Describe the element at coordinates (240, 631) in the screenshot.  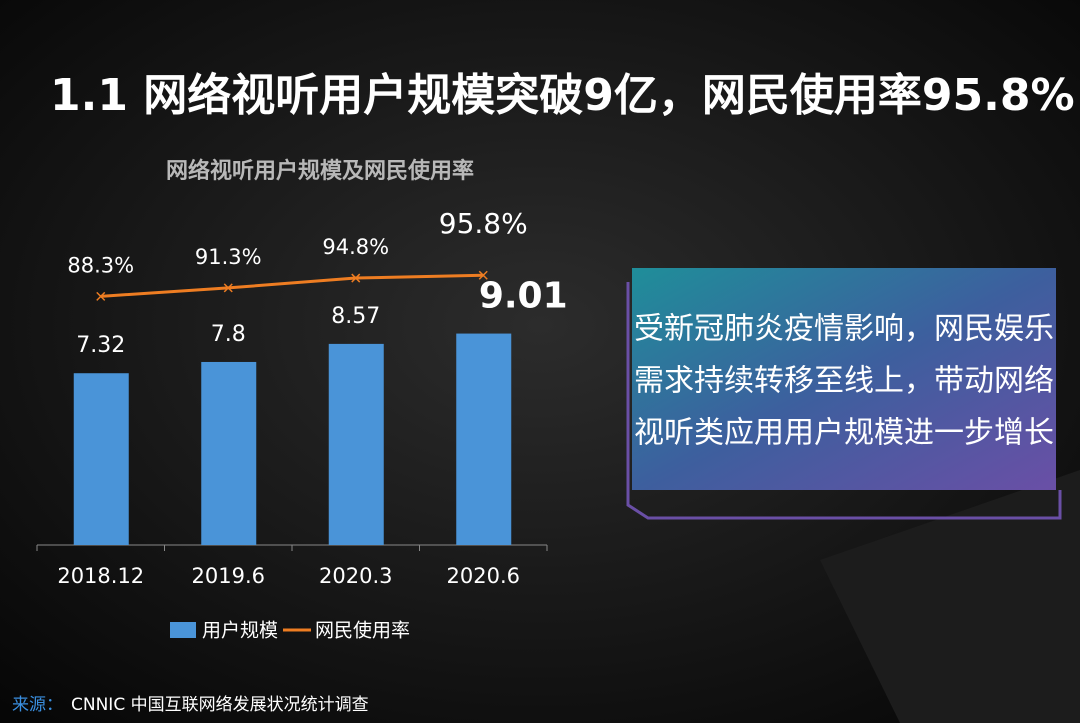
I see `legend-label: 用户规模` at that location.